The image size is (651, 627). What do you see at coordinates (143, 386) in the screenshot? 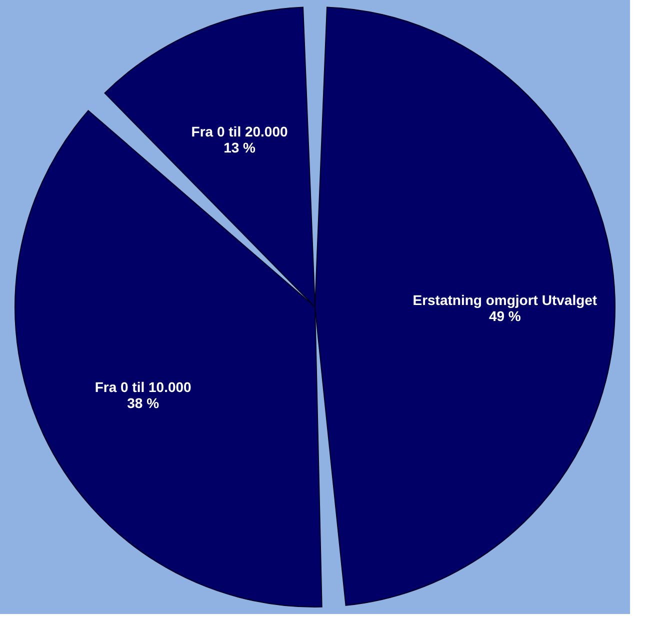
I see `slice-label: Fra 0 til 10.000` at bounding box center [143, 386].